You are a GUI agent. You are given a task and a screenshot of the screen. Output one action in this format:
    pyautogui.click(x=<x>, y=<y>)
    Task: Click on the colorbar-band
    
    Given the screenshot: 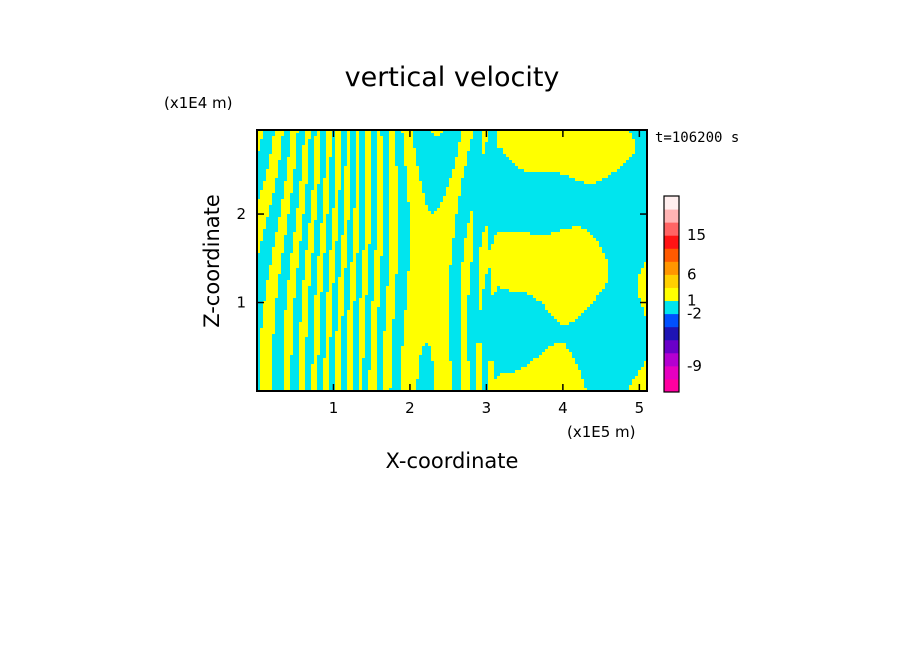 What is the action you would take?
    pyautogui.click(x=671, y=372)
    